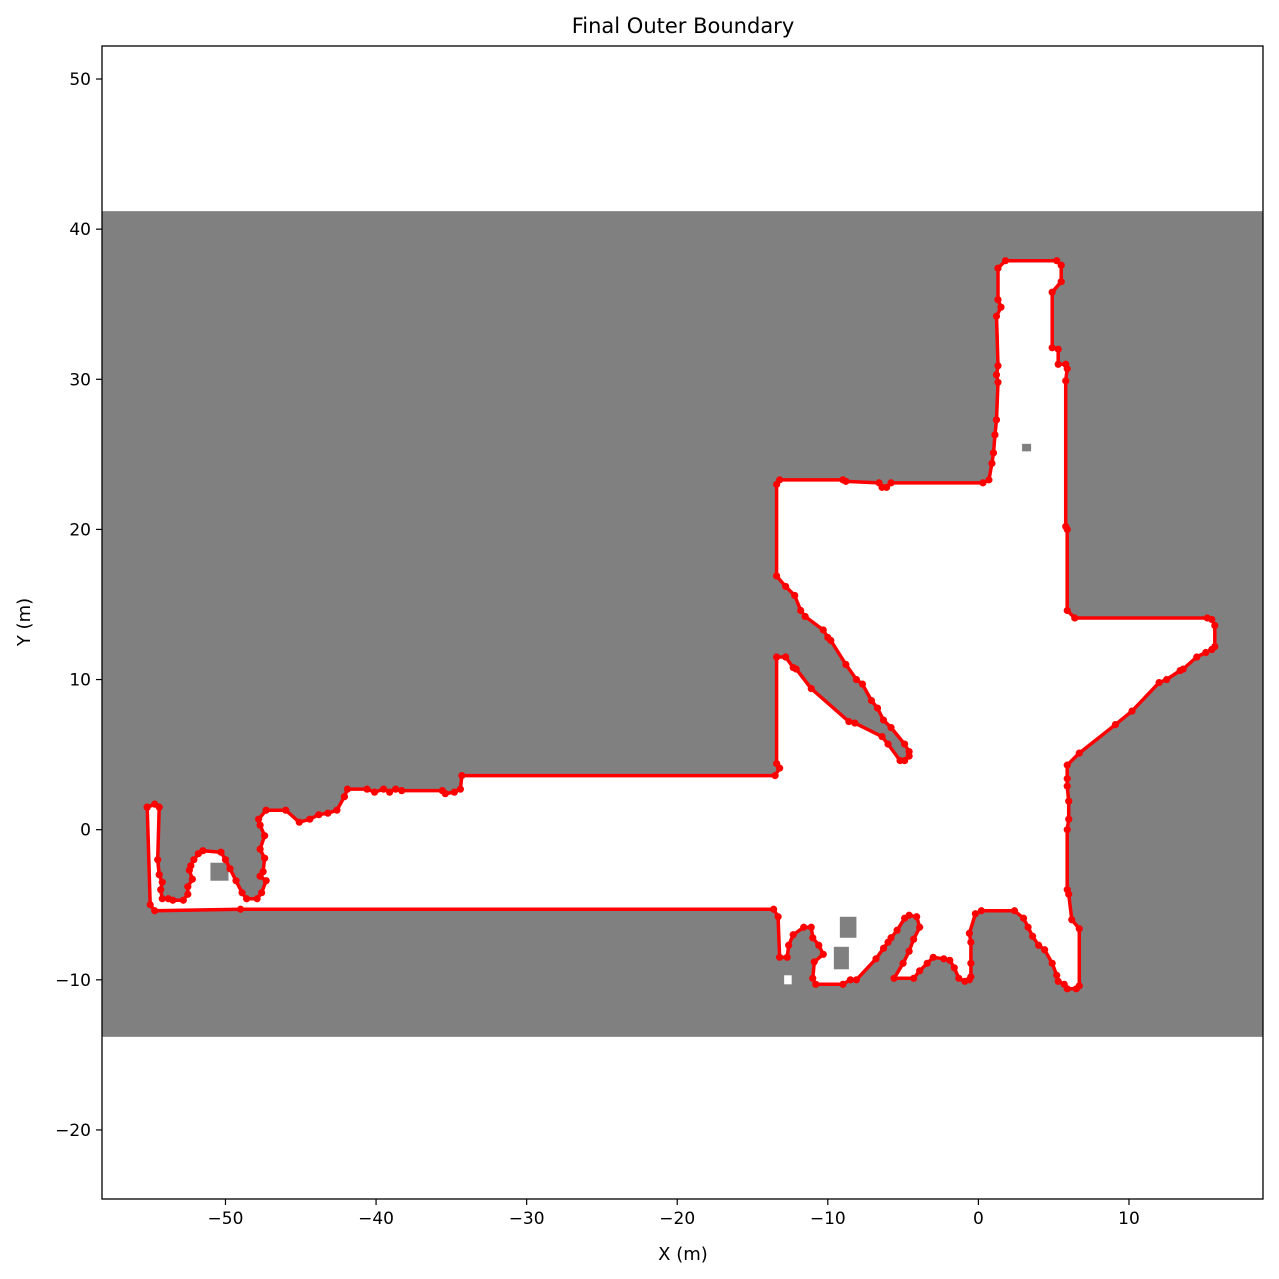 The width and height of the screenshot is (1279, 1279). Describe the element at coordinates (527, 1219) in the screenshot. I see `x-tick-label: −30` at that location.